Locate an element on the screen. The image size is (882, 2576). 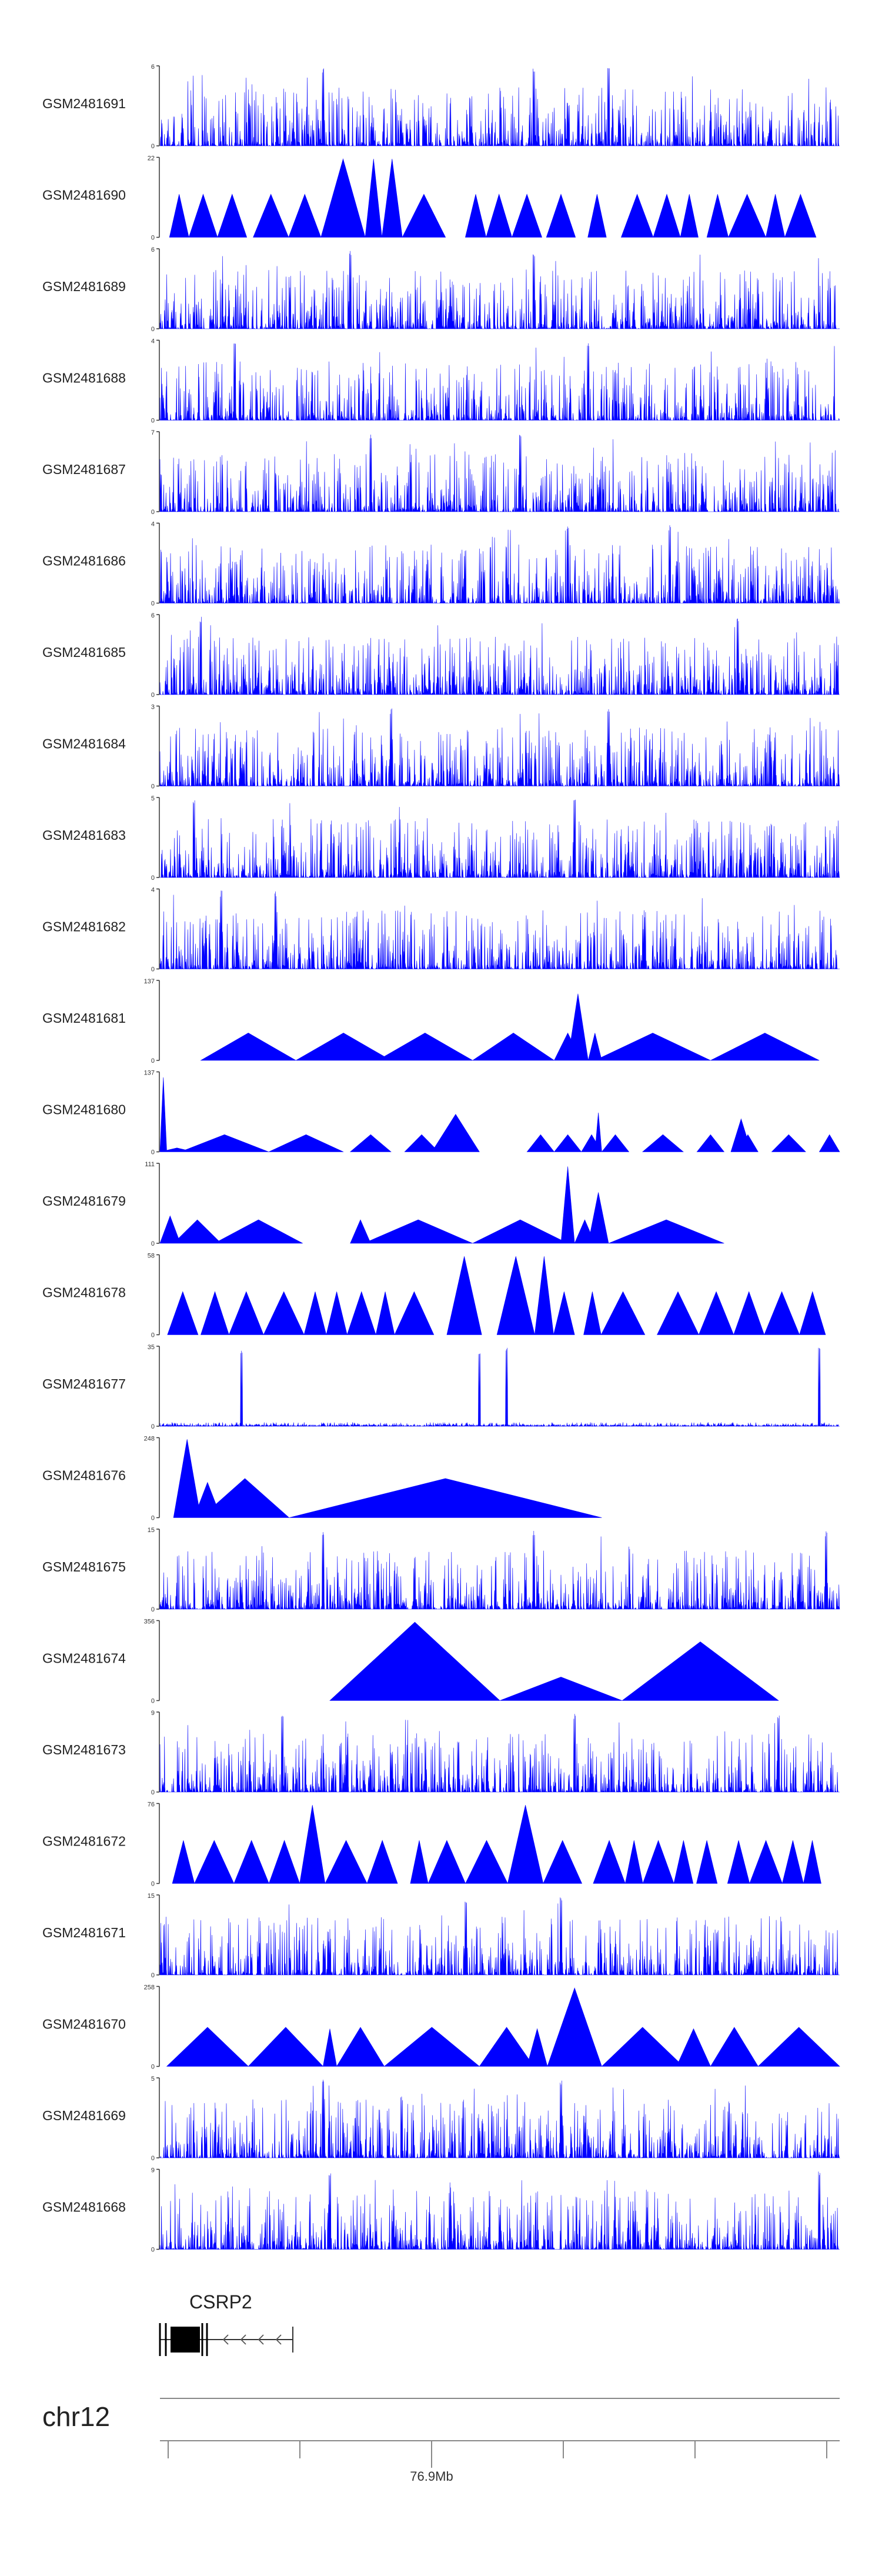
track-GSM2481679: GSM2481679 111 0 is located at coordinates (383, 1204).